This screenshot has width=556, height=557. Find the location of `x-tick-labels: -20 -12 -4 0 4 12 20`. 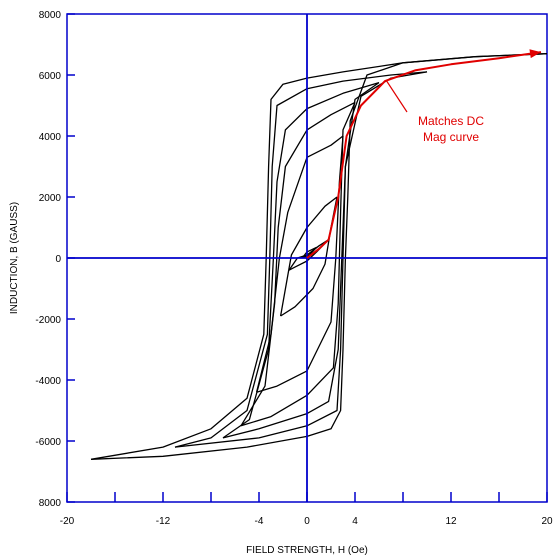

x-tick-labels: -20 -12 -4 0 4 12 20 is located at coordinates (306, 521).